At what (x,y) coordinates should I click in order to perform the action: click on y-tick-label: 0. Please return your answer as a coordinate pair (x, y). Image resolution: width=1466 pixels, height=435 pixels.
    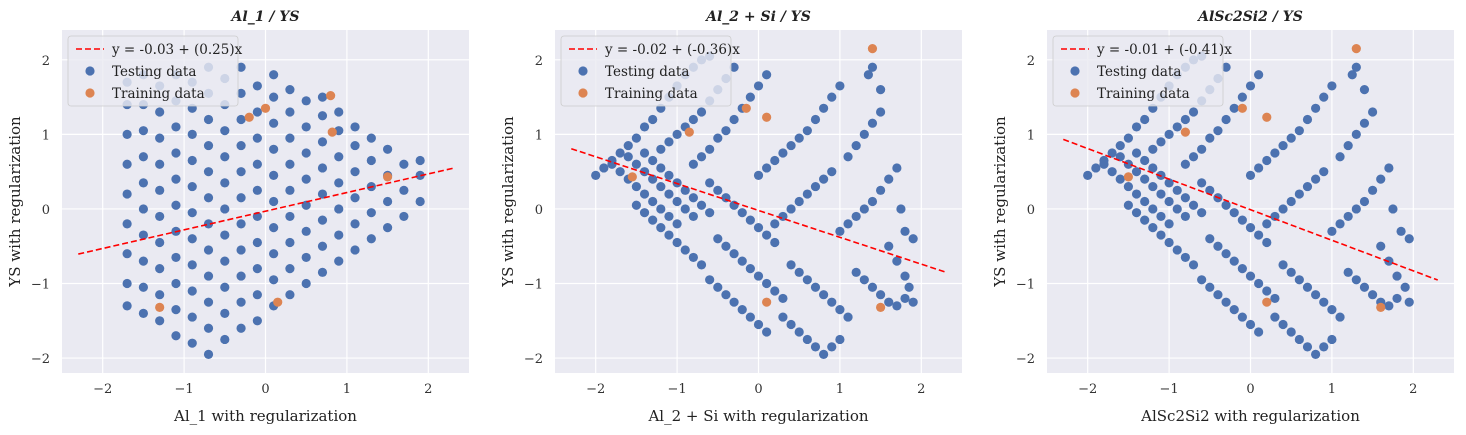
    Looking at the image, I should click on (46, 210).